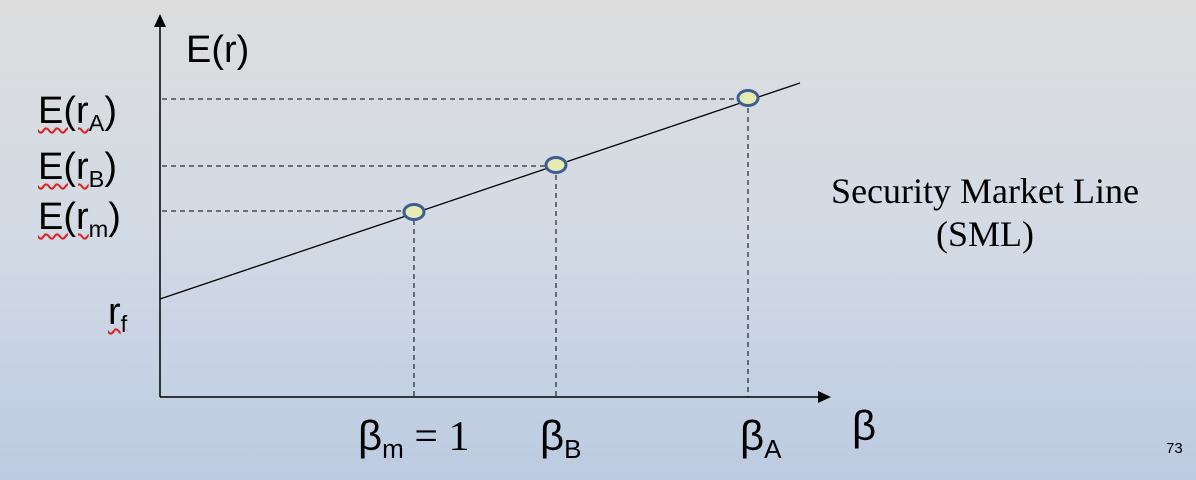 The image size is (1196, 480). Describe the element at coordinates (761, 438) in the screenshot. I see `tick-label-beta-a: βA` at that location.